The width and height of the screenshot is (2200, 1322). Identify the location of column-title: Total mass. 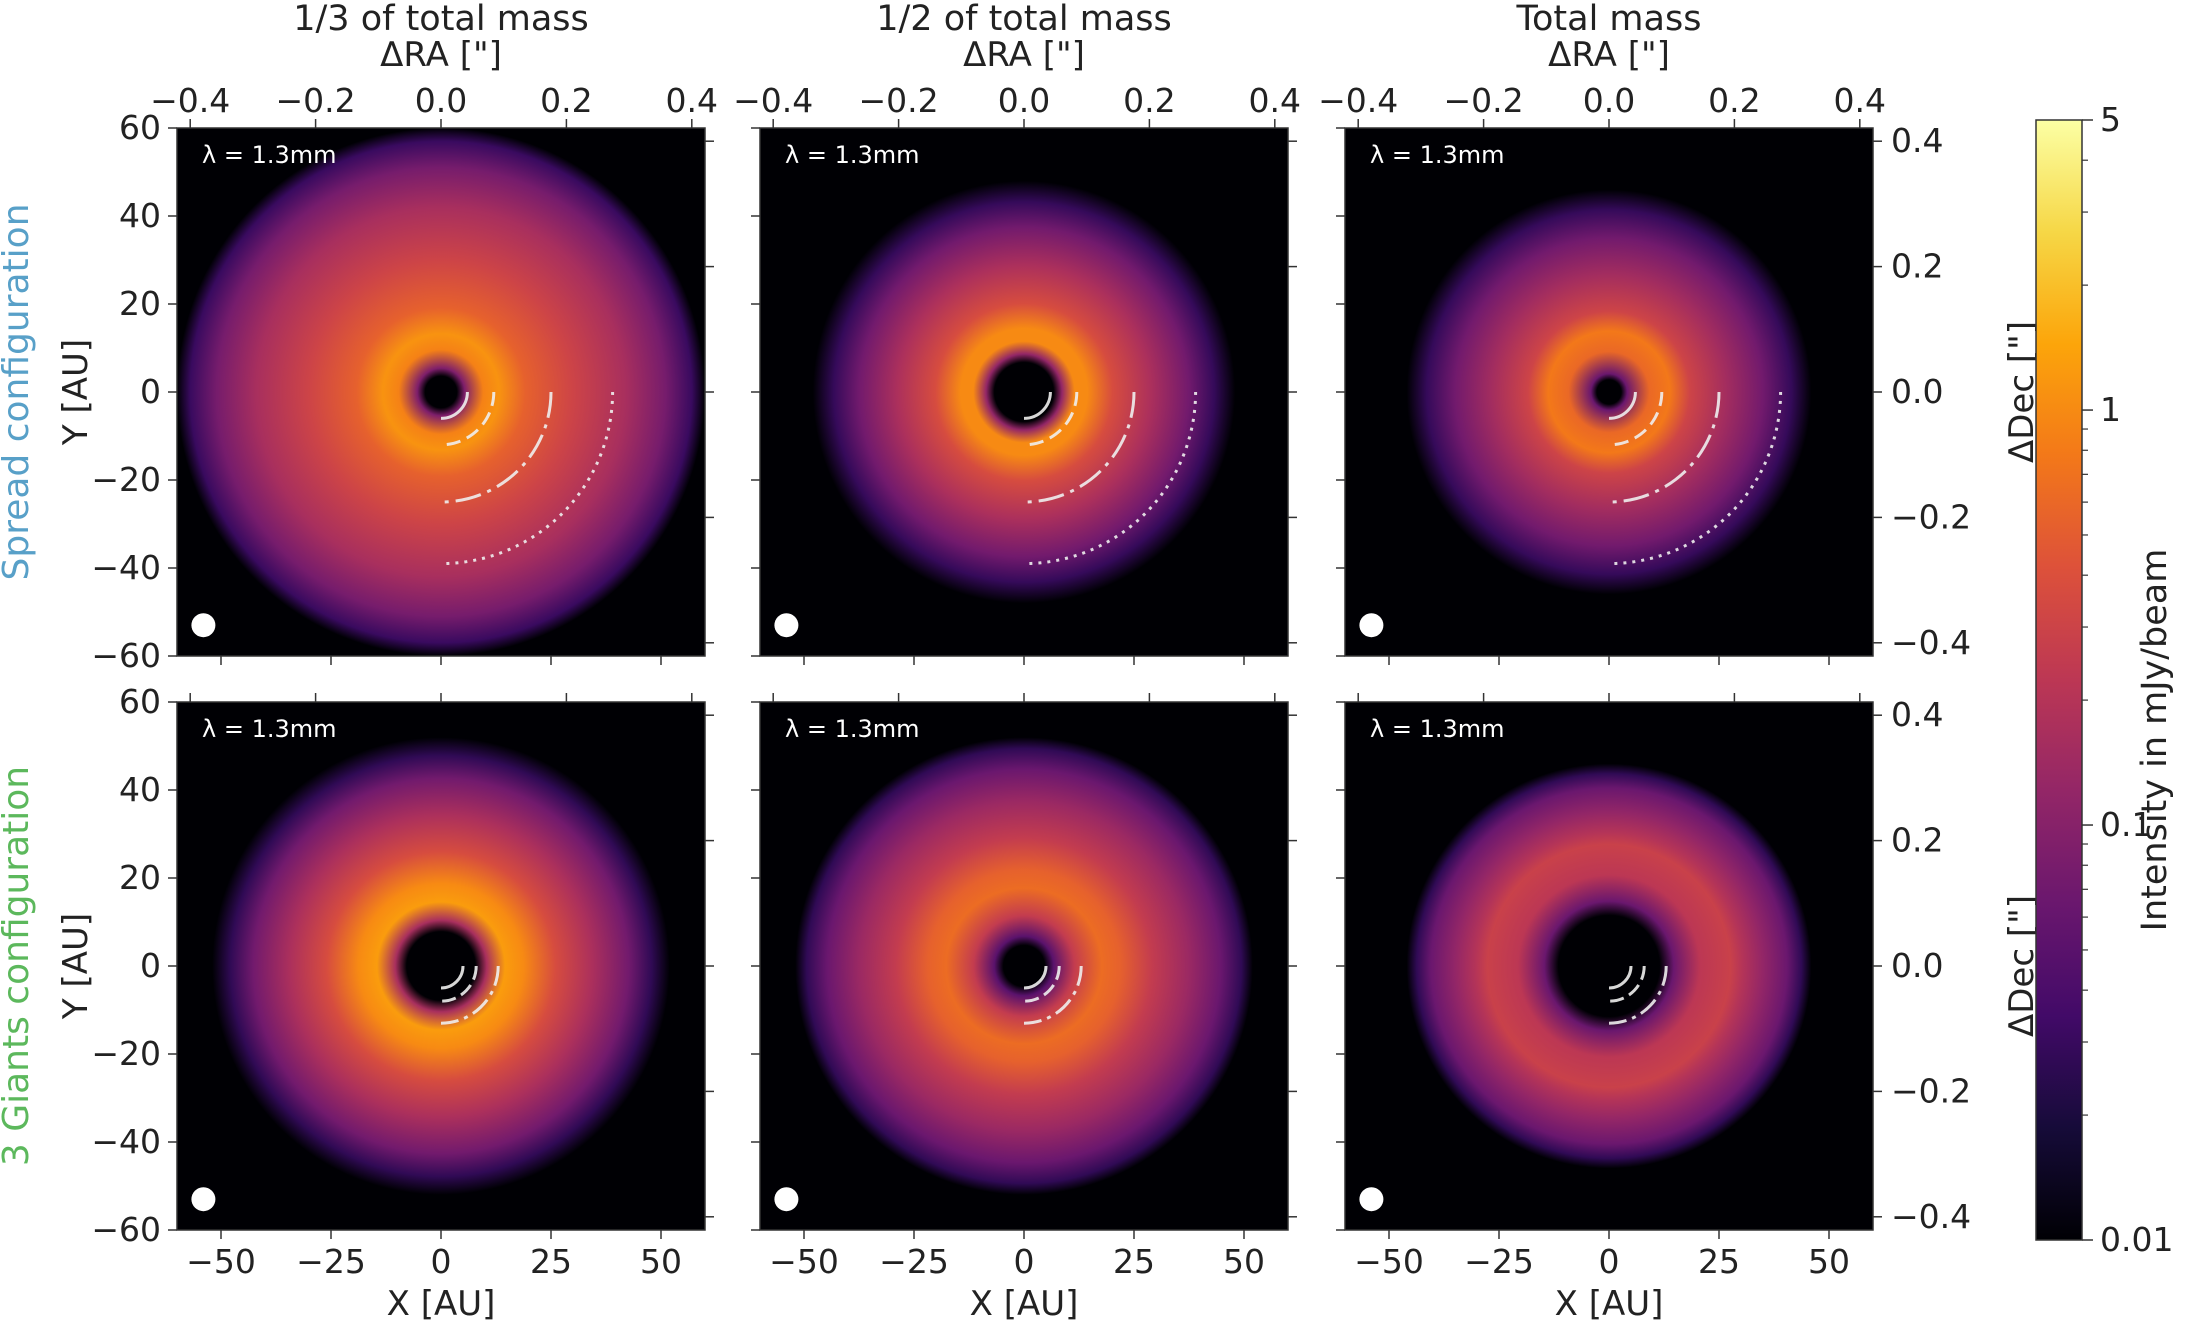
(1609, 19).